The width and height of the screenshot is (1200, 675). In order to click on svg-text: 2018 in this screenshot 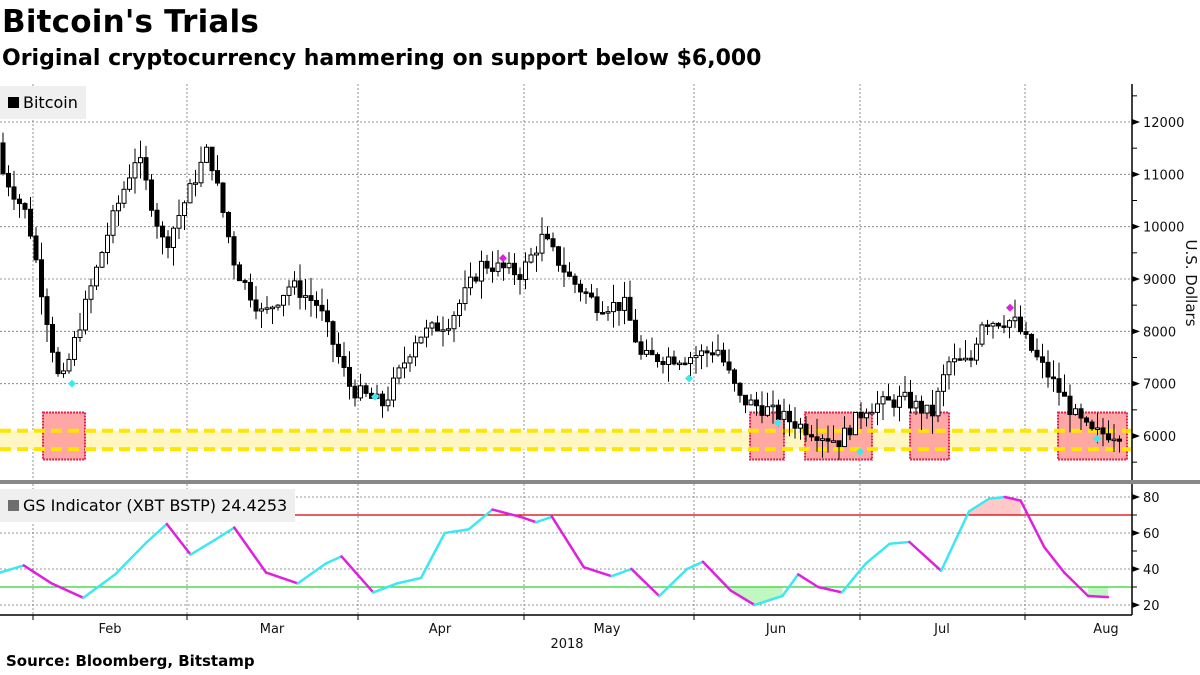, I will do `click(566, 644)`.